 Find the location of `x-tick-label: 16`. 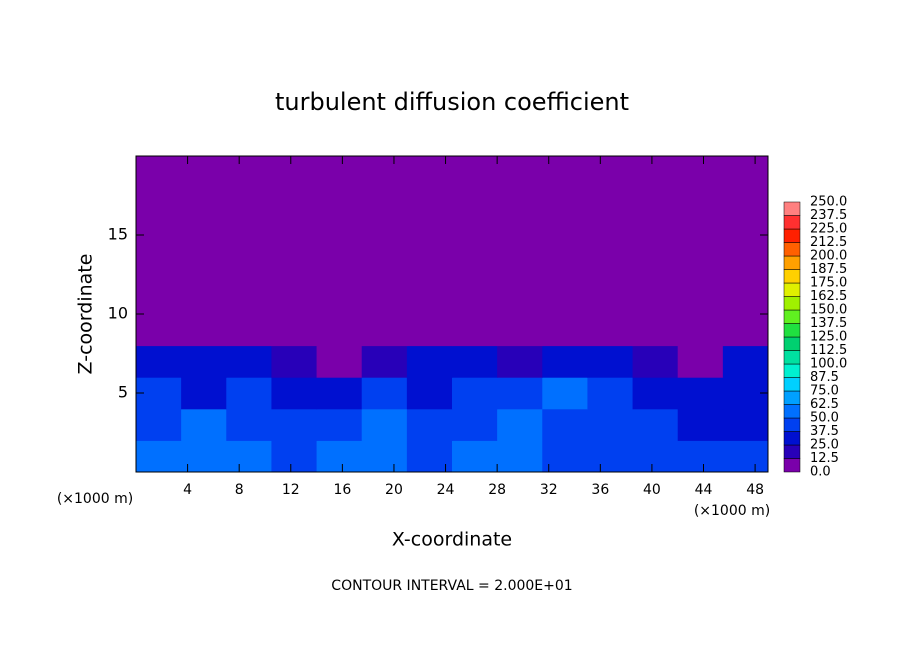

x-tick-label: 16 is located at coordinates (342, 490).